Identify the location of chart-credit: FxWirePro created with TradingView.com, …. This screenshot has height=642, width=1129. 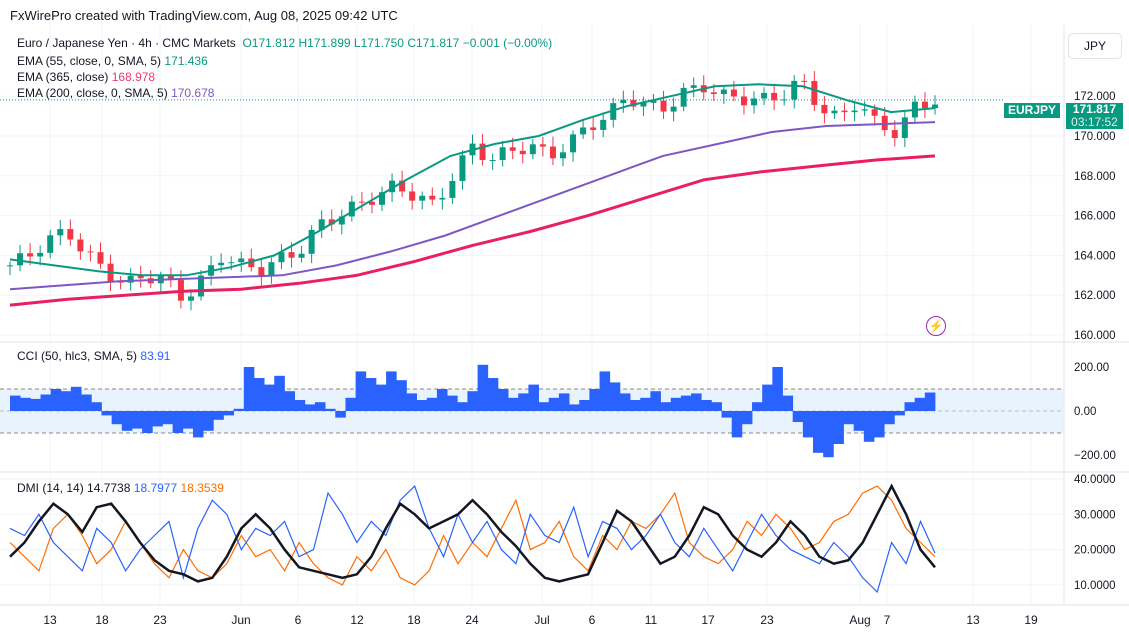
(204, 15).